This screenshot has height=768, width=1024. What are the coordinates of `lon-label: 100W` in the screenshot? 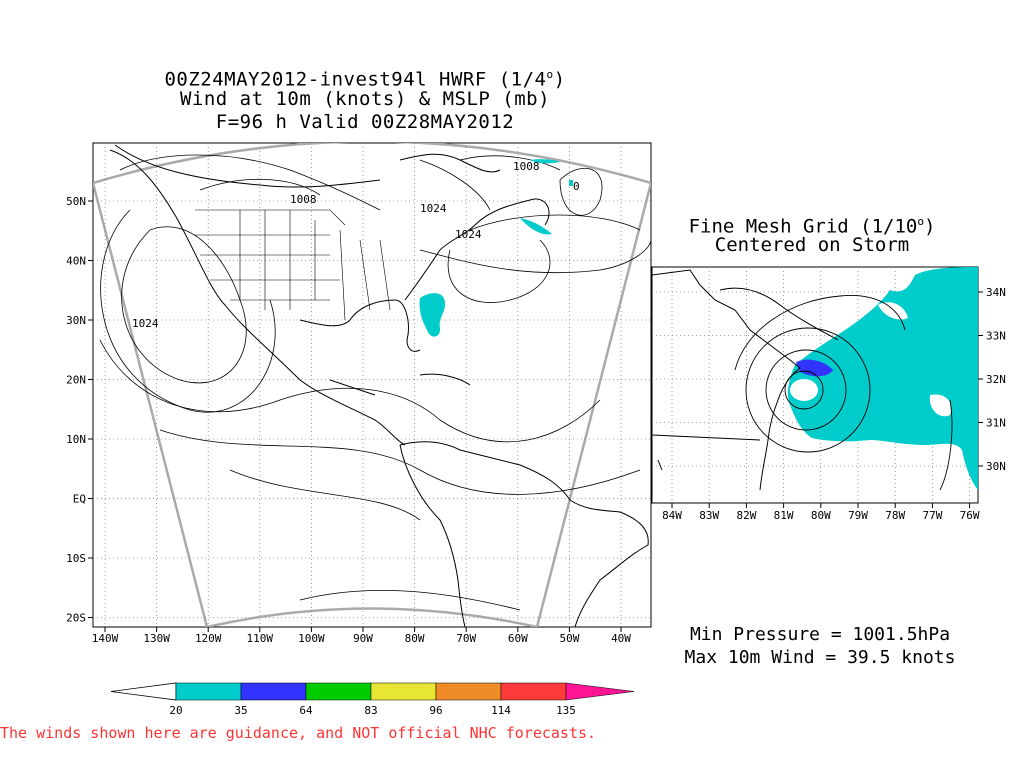 It's located at (311, 638).